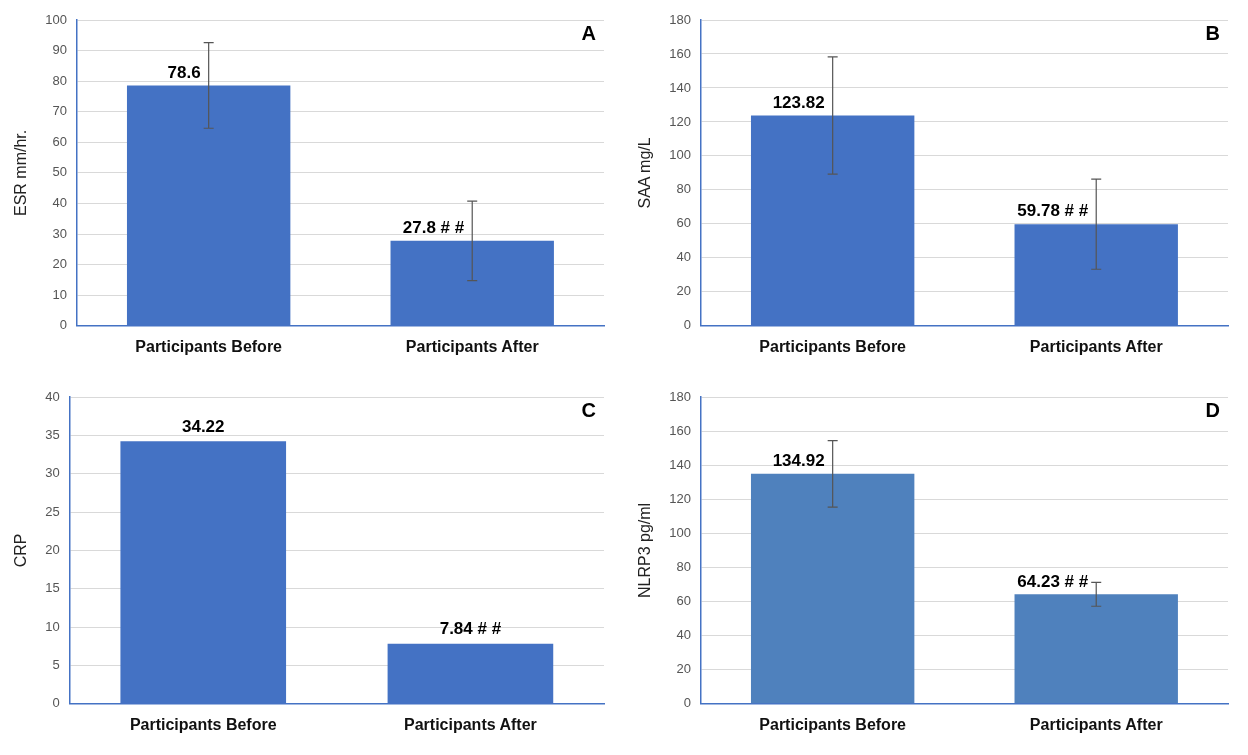  I want to click on y-tick-label: 35, so click(52, 434).